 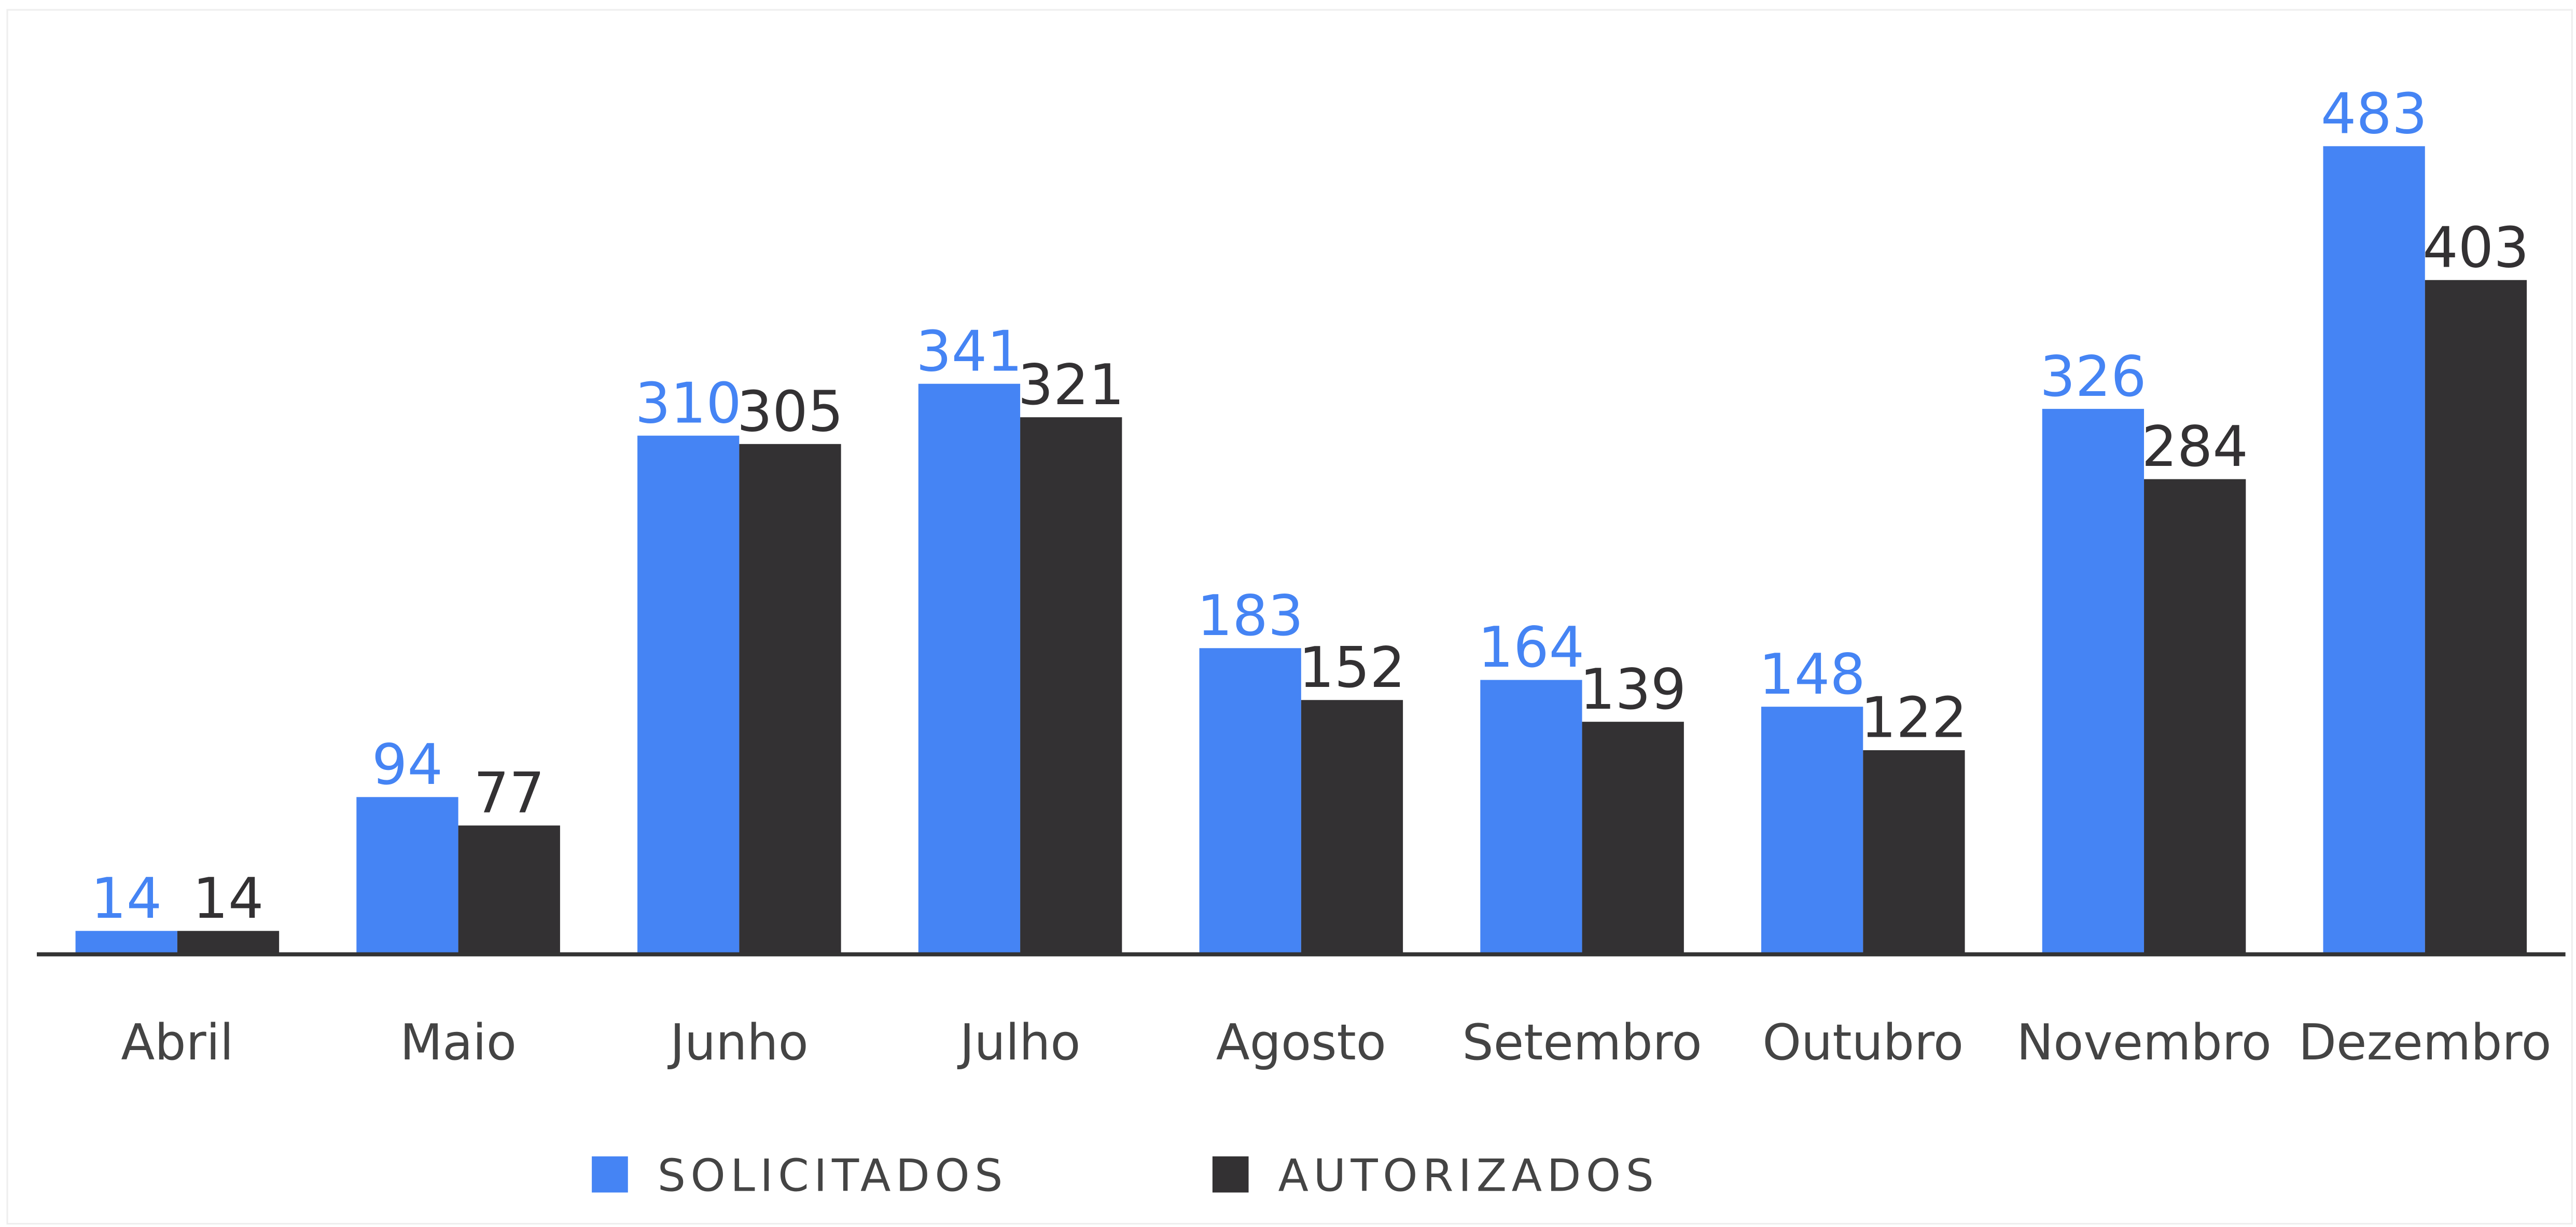 I want to click on x-tick-label: Novembro, so click(x=2144, y=1042).